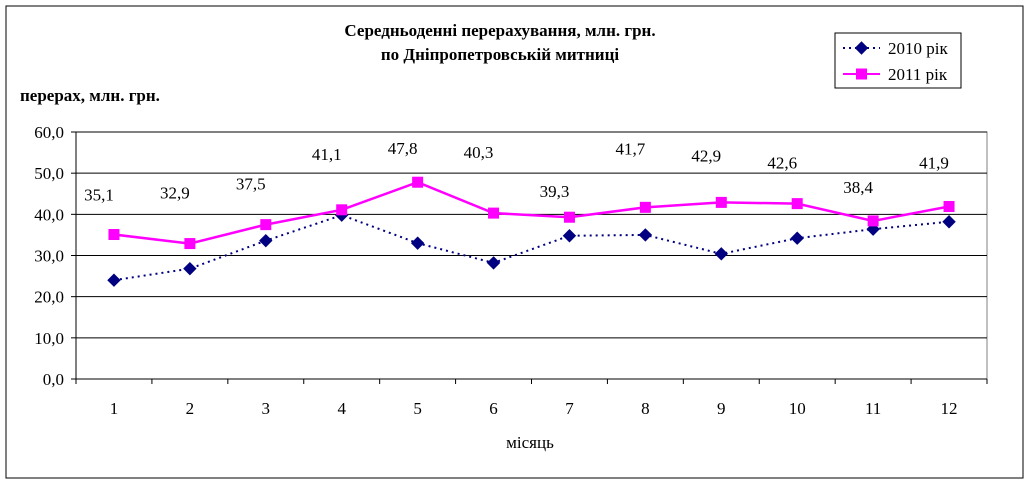 The image size is (1031, 485). I want to click on y-tick-label: 40,0, so click(49, 214).